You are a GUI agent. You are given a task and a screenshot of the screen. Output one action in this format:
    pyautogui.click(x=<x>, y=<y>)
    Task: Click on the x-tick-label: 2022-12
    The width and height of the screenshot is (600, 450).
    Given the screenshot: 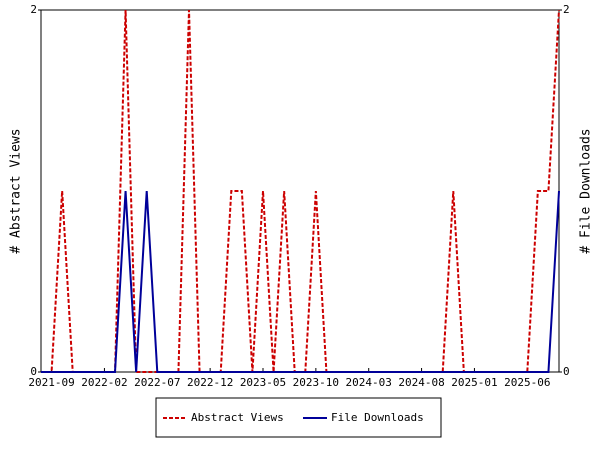 What is the action you would take?
    pyautogui.click(x=210, y=382)
    